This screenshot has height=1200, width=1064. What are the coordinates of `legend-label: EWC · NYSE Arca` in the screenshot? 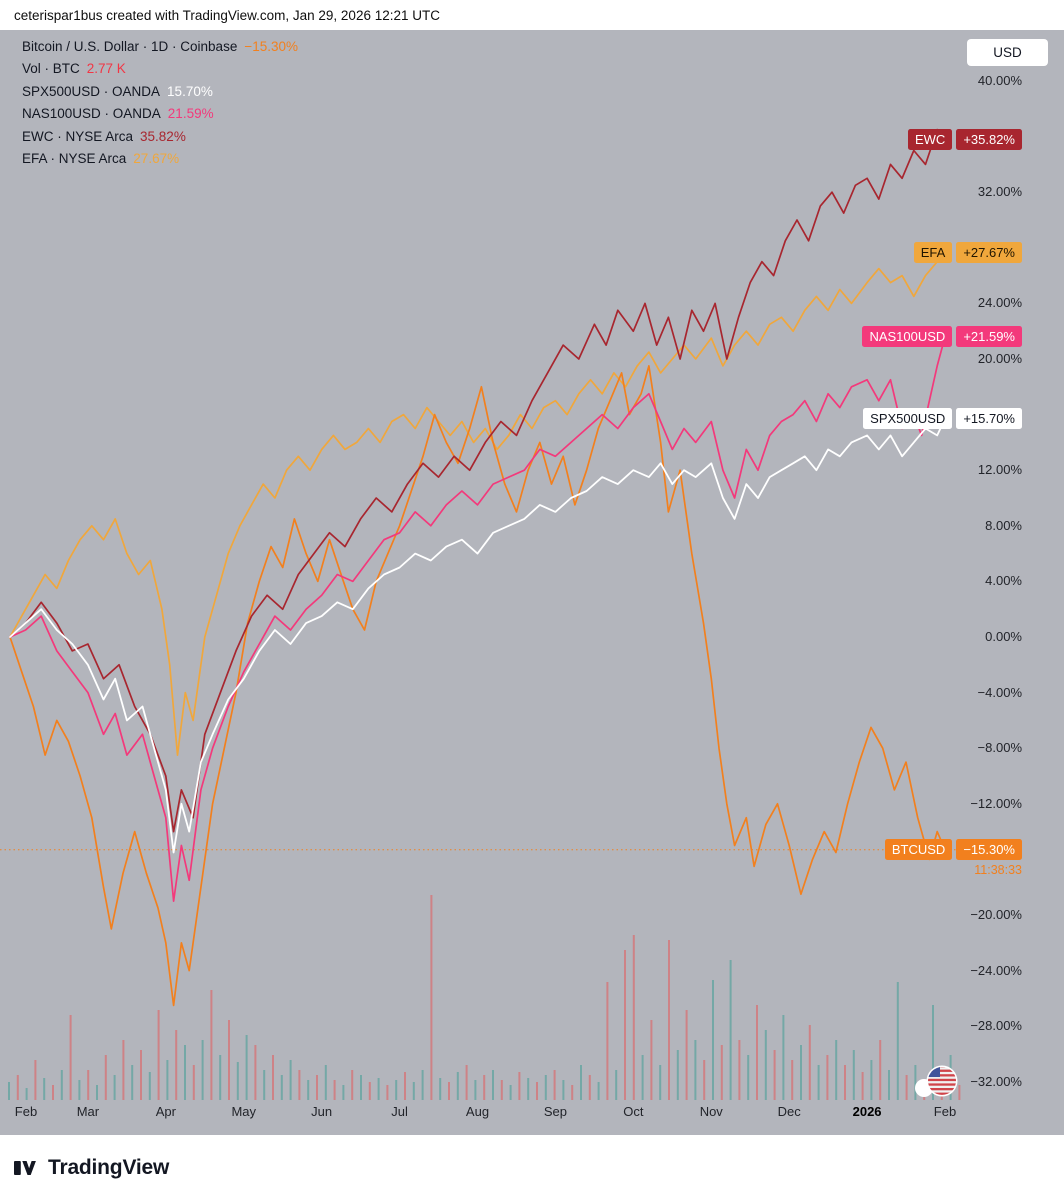 It's located at (78, 136).